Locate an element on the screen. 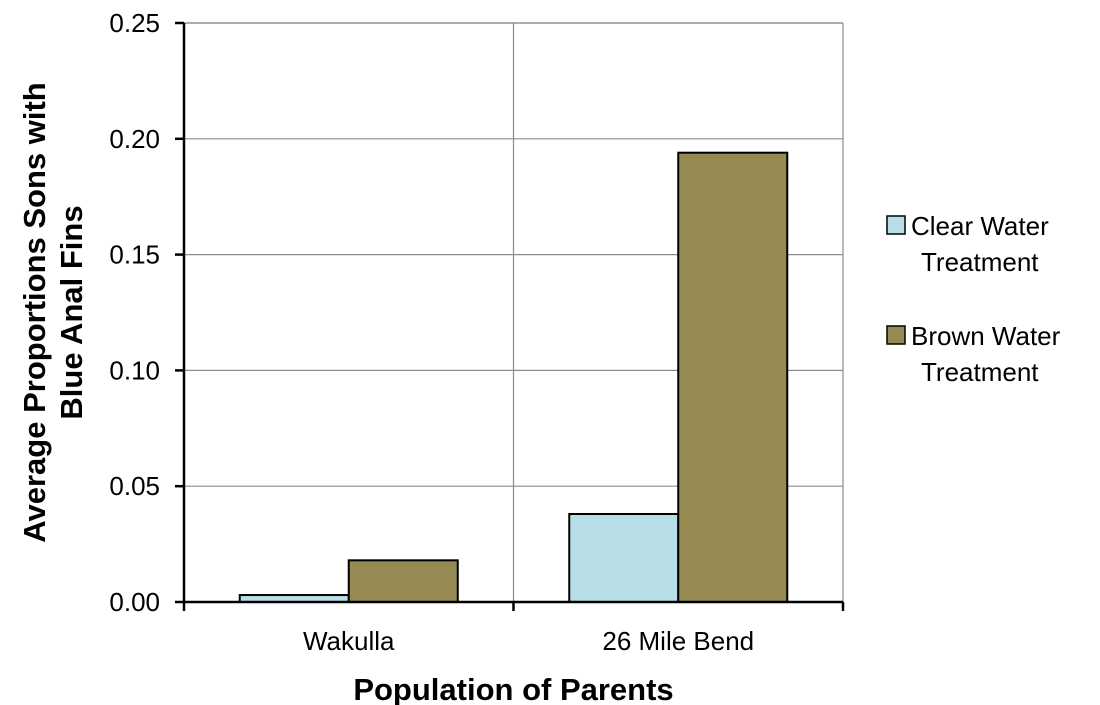  y-axis-title-line: Average Proportions Sons with is located at coordinates (34, 312).